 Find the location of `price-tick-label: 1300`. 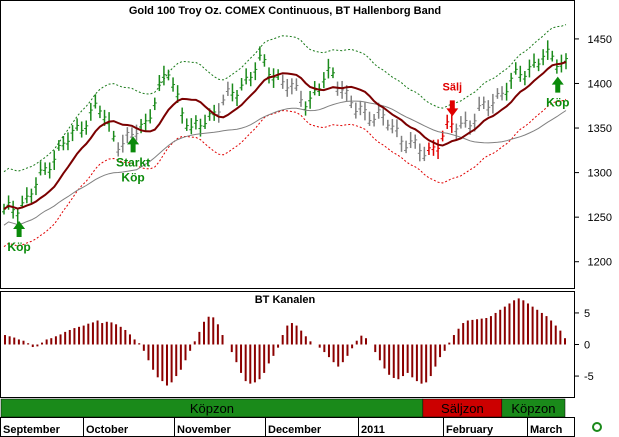

price-tick-label: 1300 is located at coordinates (600, 174).